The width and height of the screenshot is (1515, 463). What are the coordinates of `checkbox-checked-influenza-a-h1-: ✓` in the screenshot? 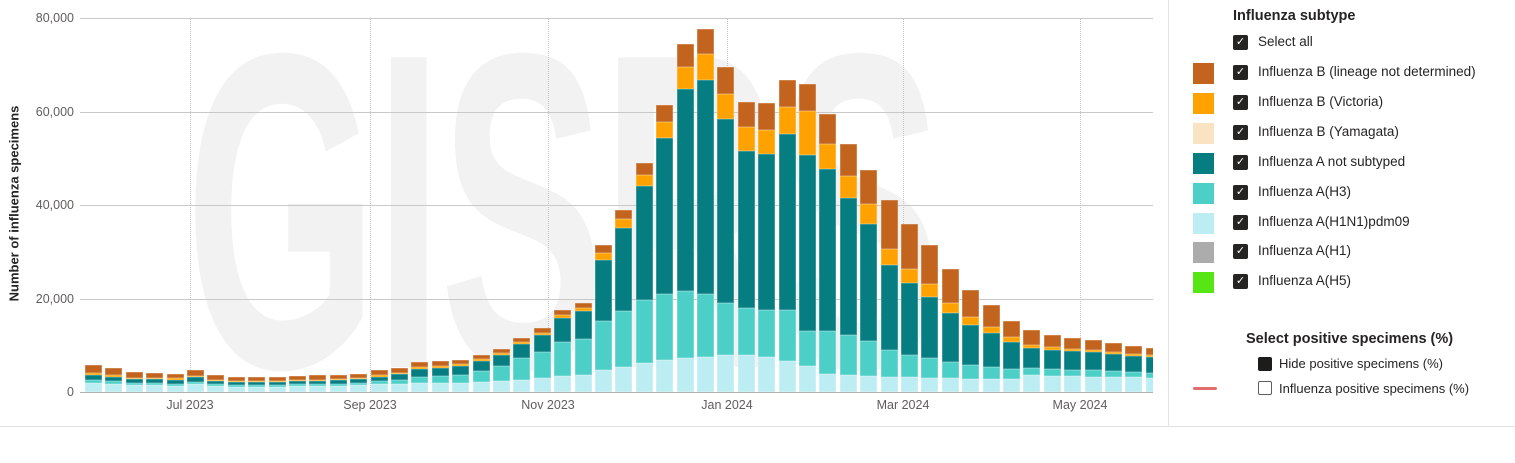 It's located at (1240, 252).